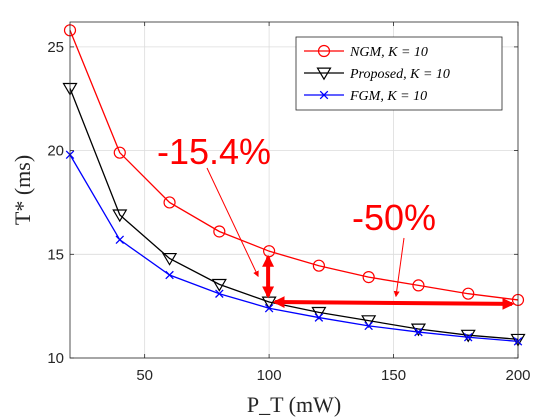 Image resolution: width=560 pixels, height=420 pixels. Describe the element at coordinates (55, 47) in the screenshot. I see `y-tick-label: 25` at that location.